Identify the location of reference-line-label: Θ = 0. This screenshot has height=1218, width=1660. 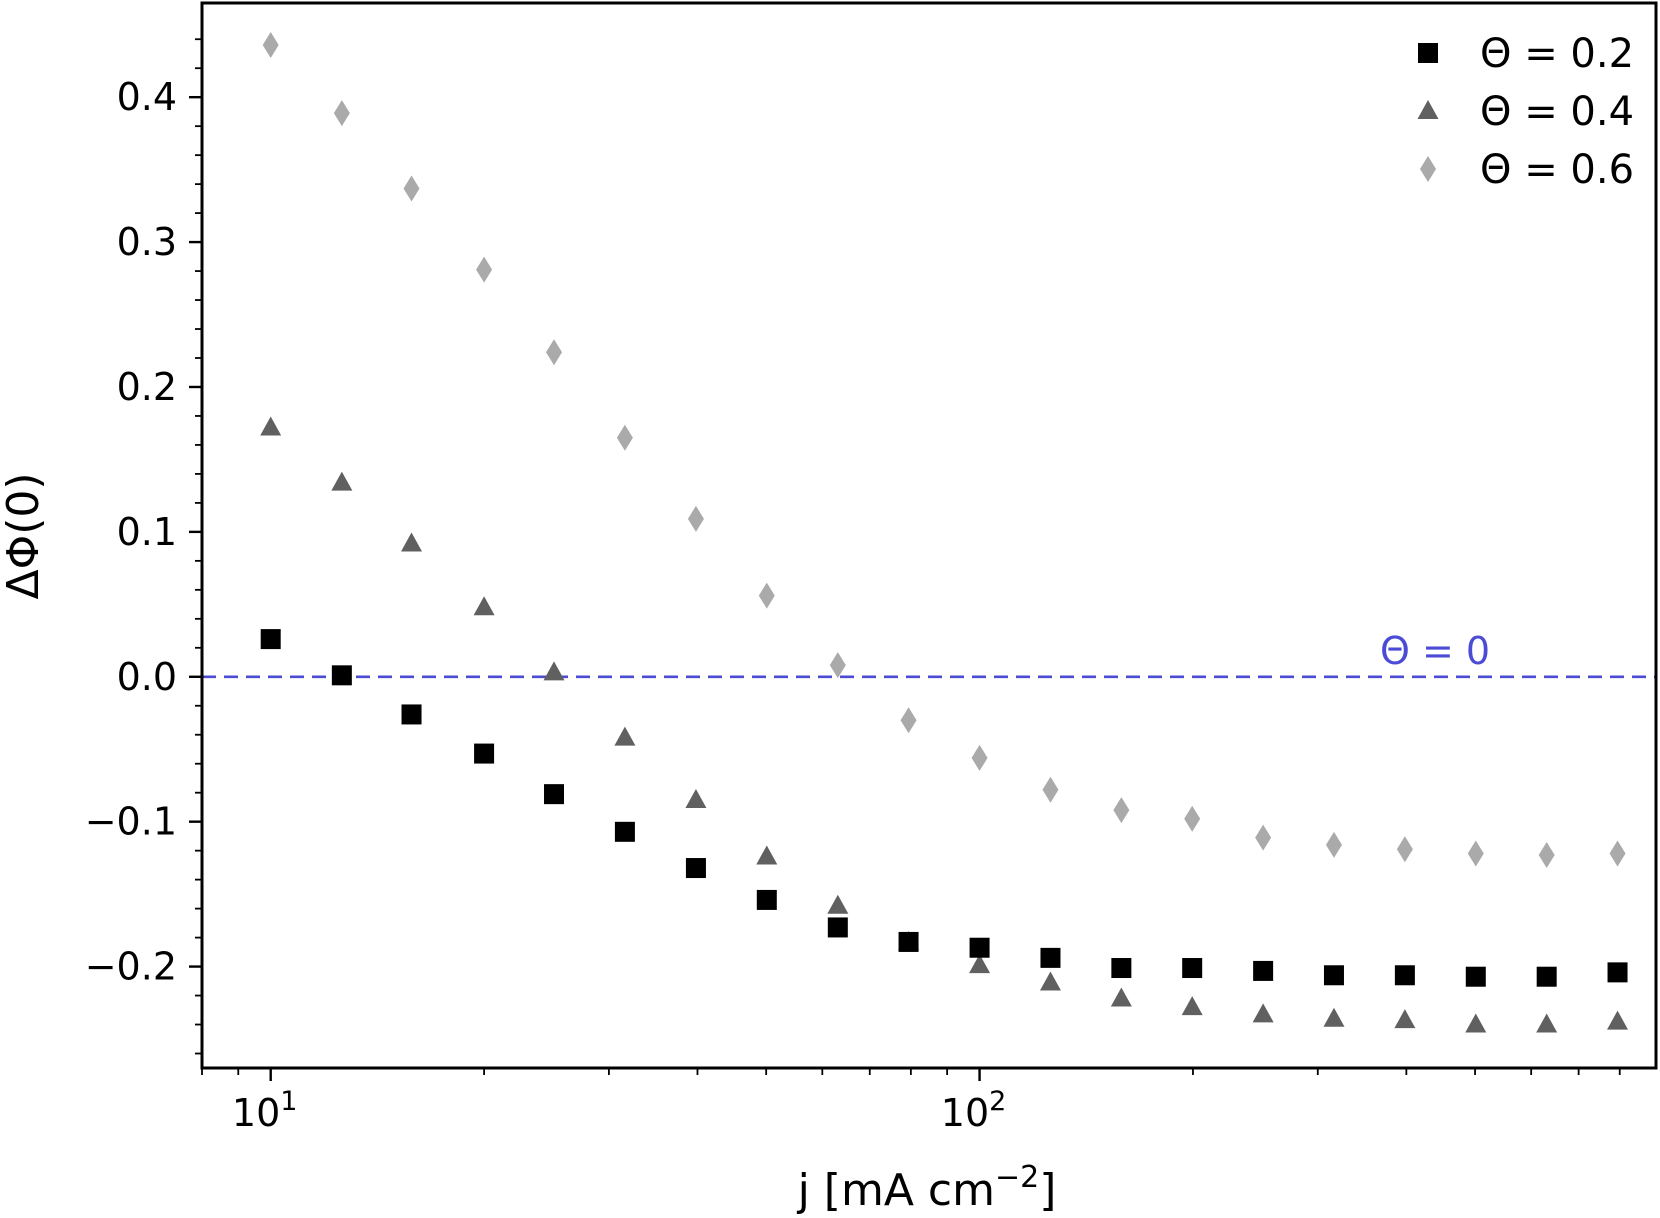
(1435, 651).